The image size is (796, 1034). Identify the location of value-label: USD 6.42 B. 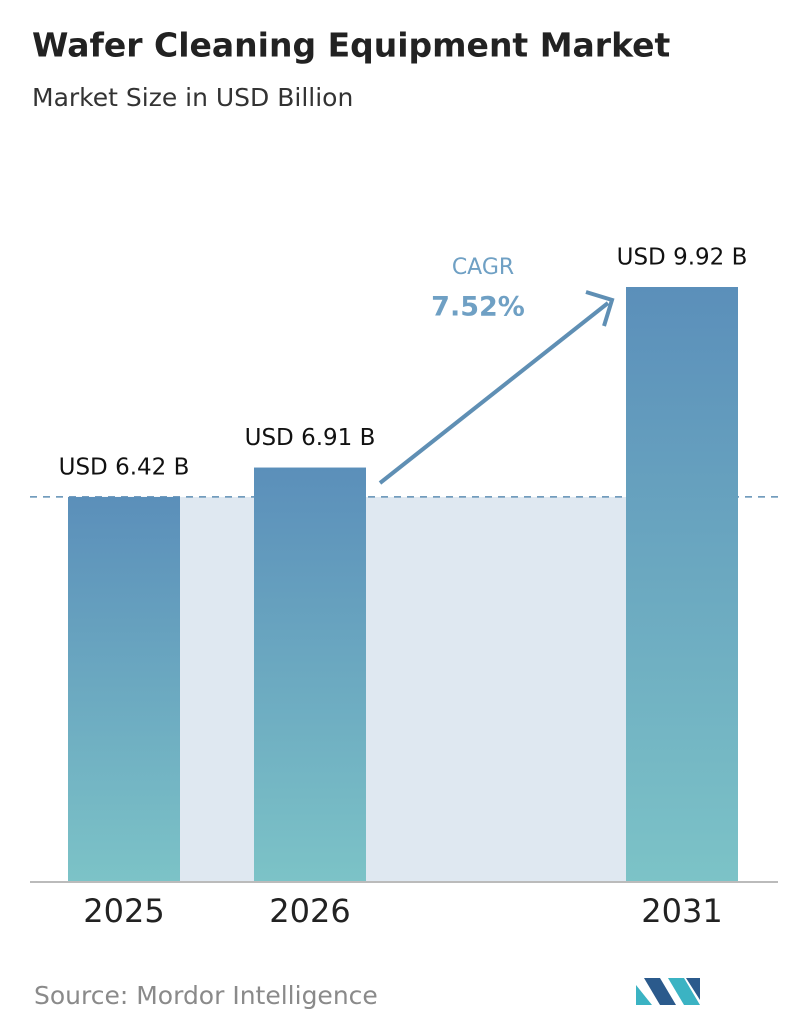
(124, 467).